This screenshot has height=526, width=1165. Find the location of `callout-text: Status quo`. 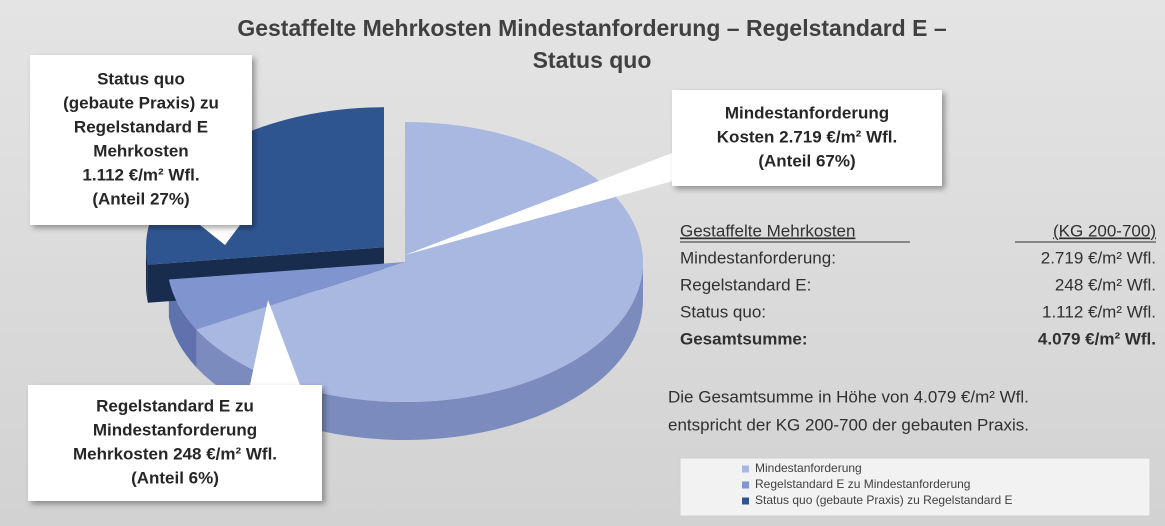

callout-text: Status quo is located at coordinates (141, 78).